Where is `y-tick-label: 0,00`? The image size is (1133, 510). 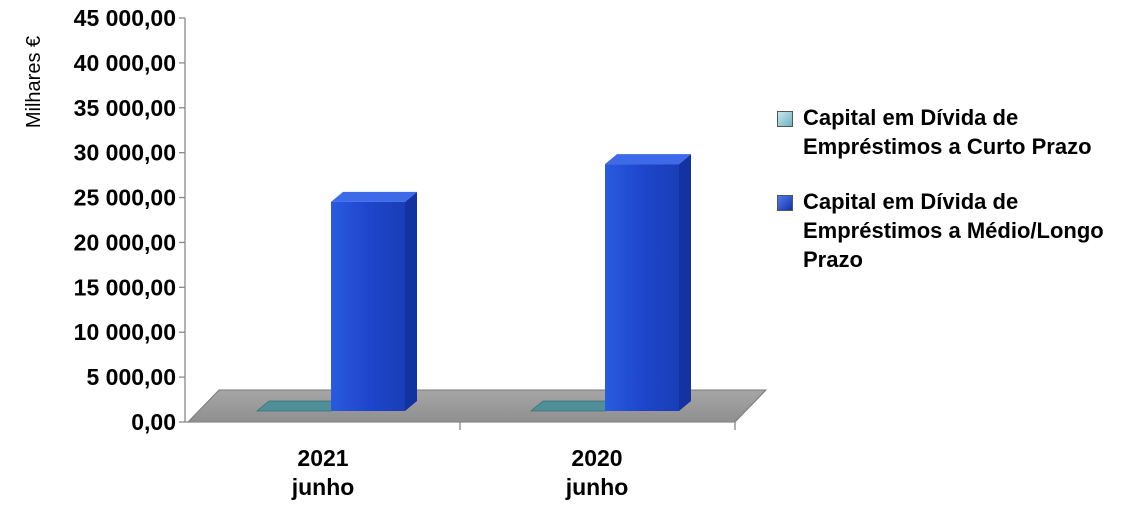
y-tick-label: 0,00 is located at coordinates (153, 422).